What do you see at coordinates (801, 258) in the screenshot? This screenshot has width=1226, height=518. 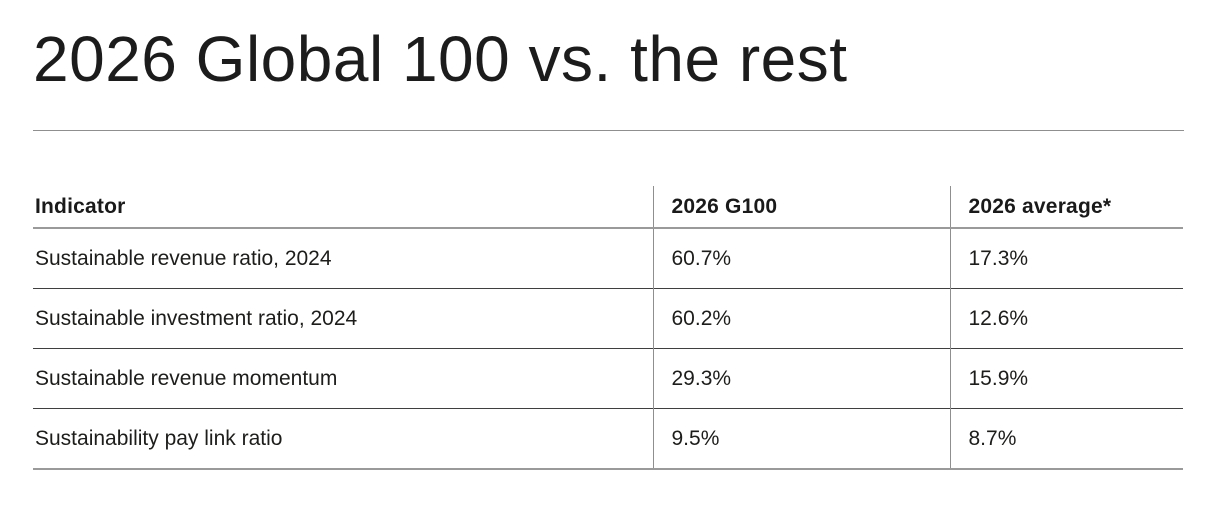 I see `g100-value-cell: 60.7%` at bounding box center [801, 258].